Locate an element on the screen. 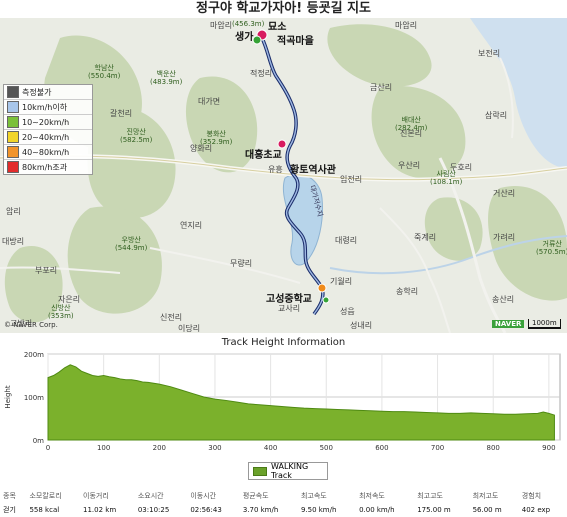 The image size is (567, 517). stats-value: 02:56:43 is located at coordinates (206, 509).